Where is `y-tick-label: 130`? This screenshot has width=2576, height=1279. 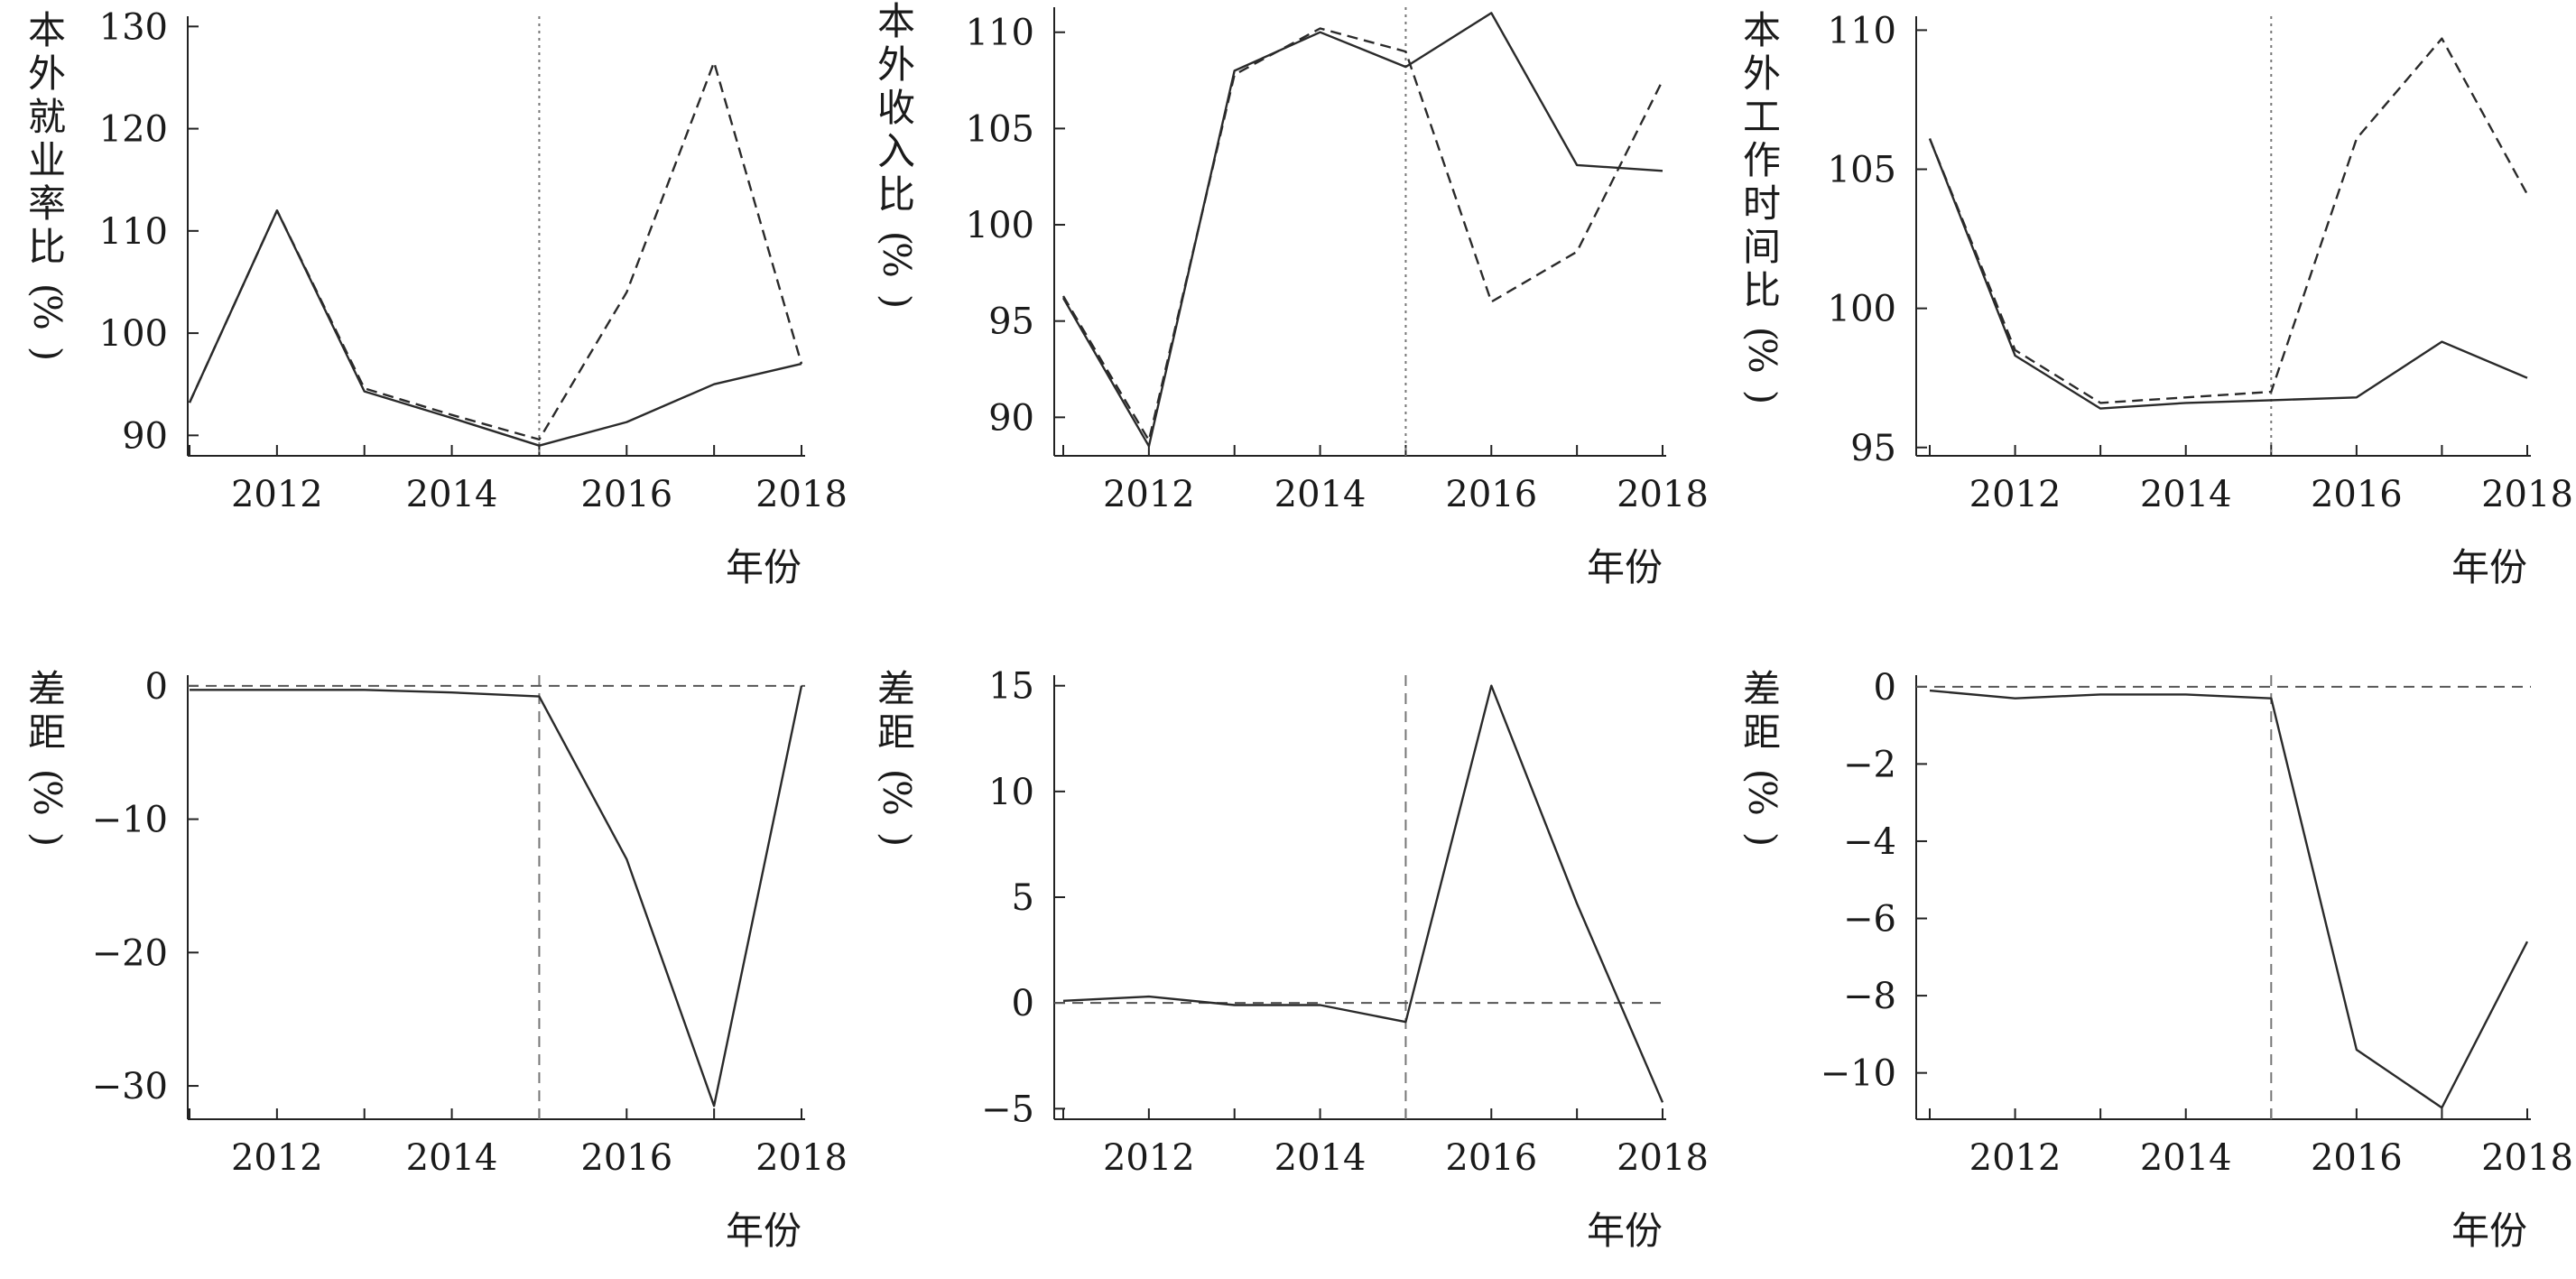
y-tick-label: 130 is located at coordinates (133, 27).